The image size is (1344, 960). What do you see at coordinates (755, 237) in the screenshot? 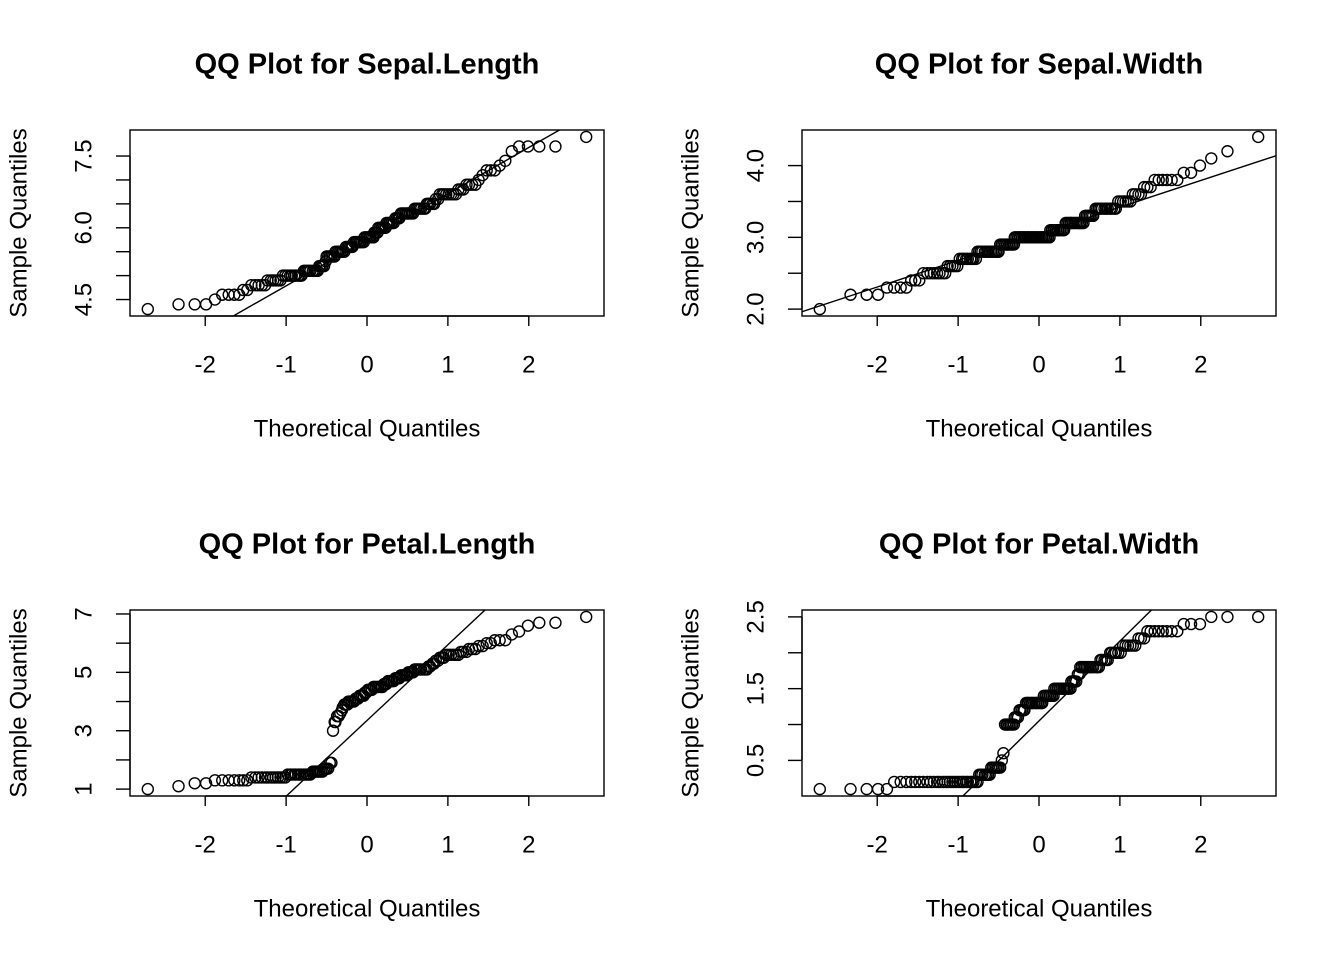
I see `y-tick-label: 3.0` at bounding box center [755, 237].